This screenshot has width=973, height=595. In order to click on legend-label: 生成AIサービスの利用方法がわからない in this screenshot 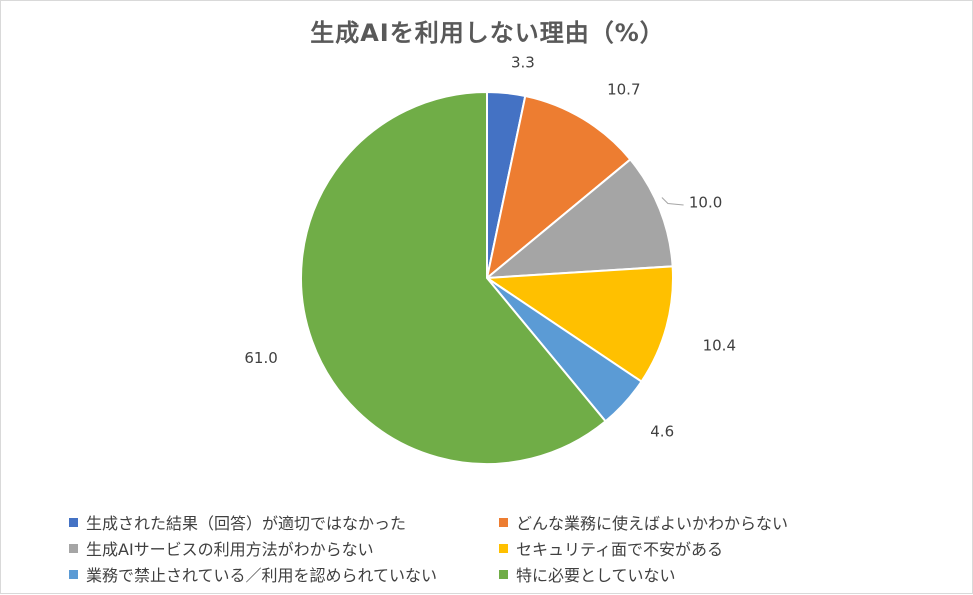, I will do `click(230, 549)`.